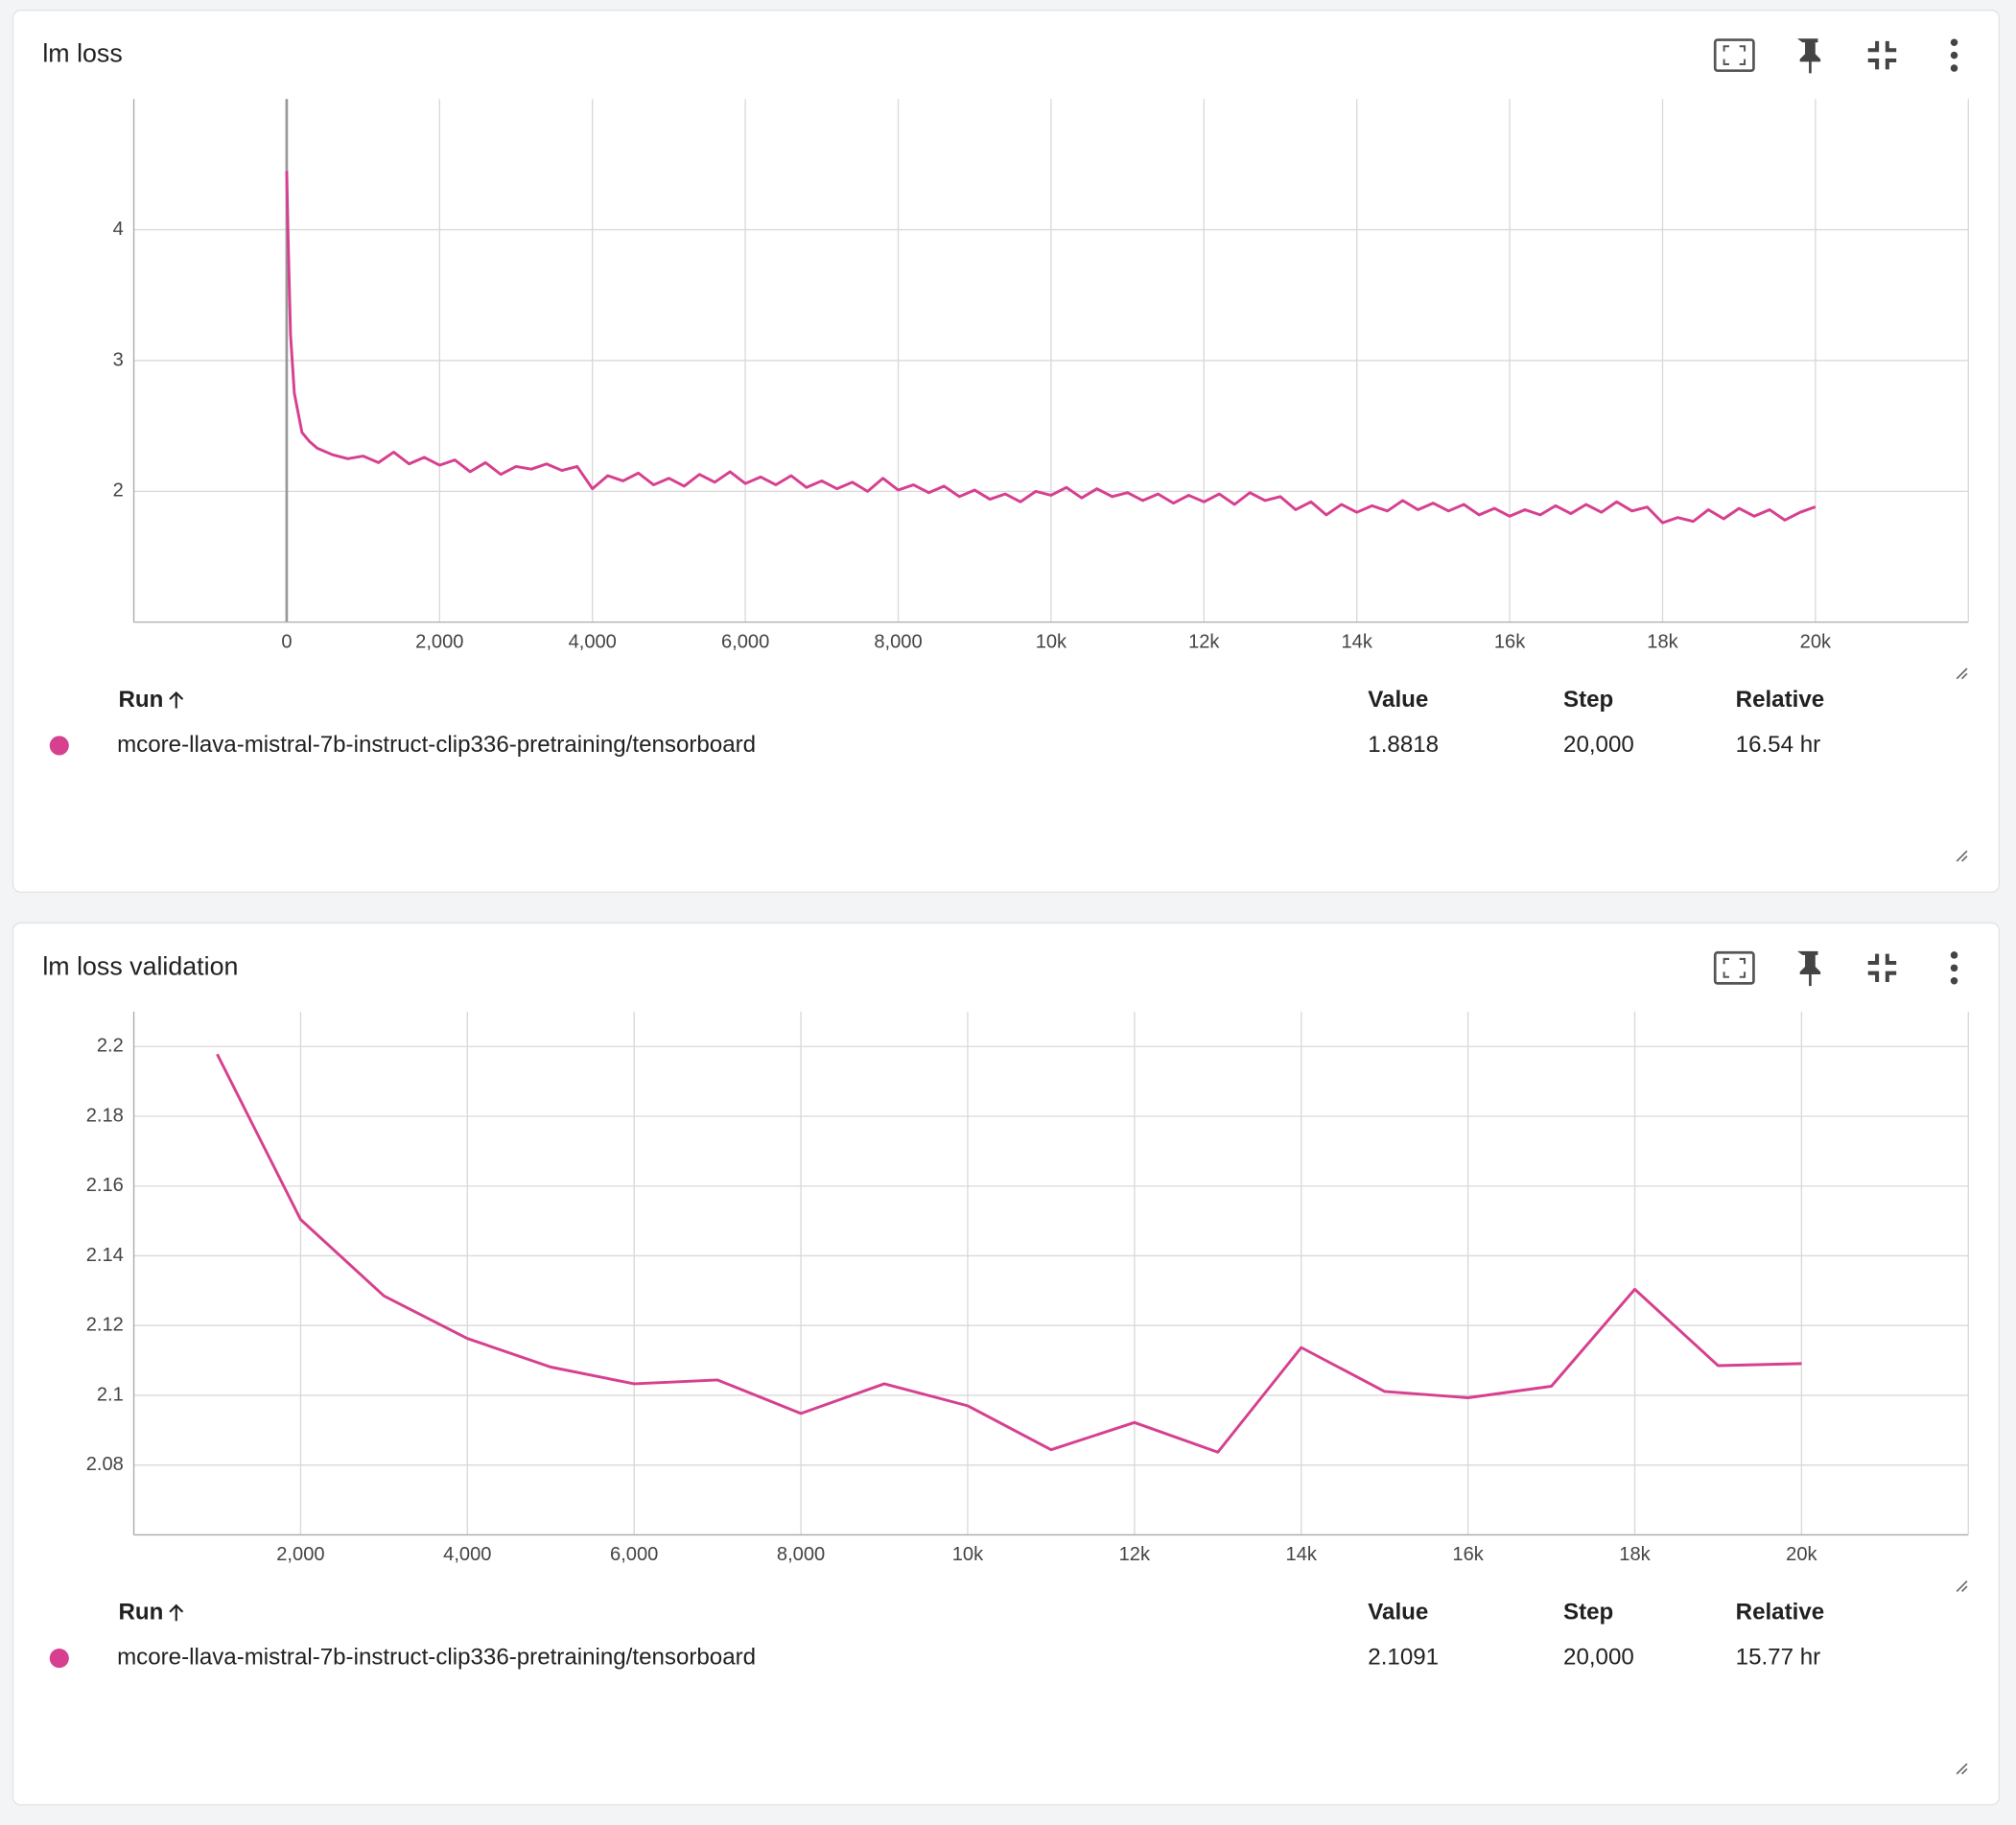 This screenshot has height=1825, width=2016. I want to click on y-tick-label: 2.2, so click(110, 1046).